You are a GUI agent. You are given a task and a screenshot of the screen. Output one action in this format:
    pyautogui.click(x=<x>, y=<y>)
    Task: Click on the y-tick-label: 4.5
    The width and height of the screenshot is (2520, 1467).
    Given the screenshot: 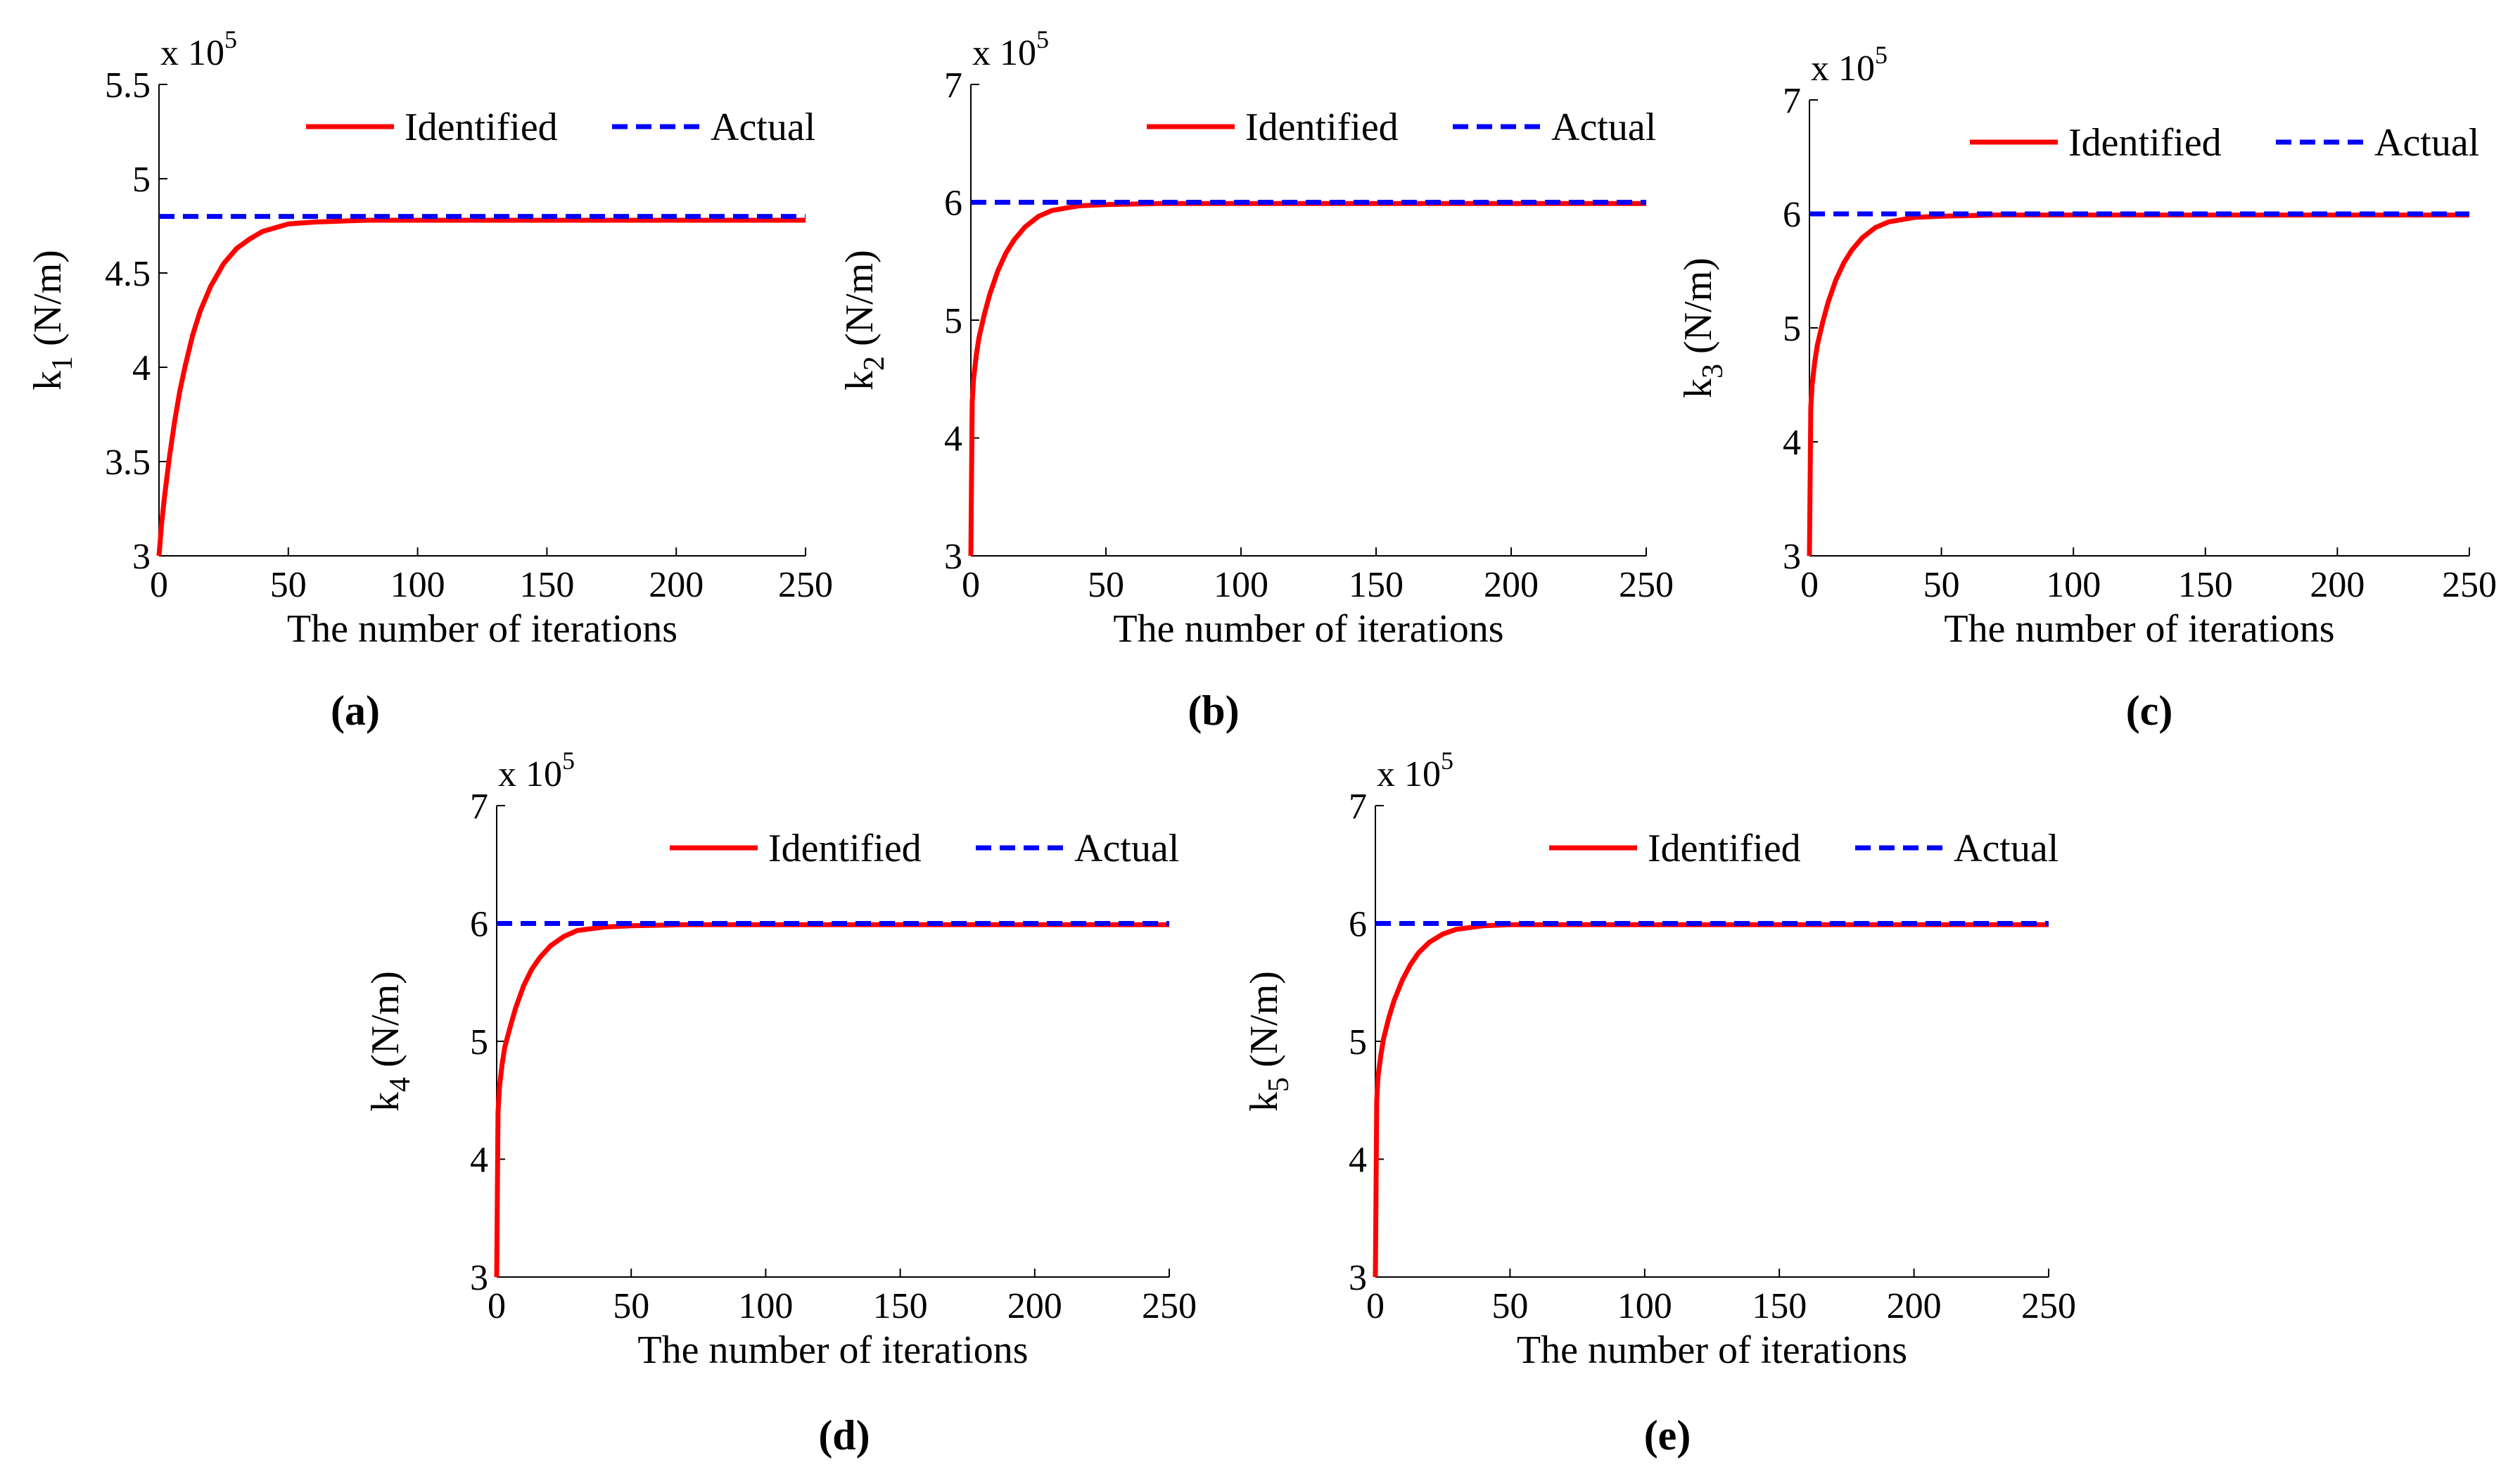 What is the action you would take?
    pyautogui.click(x=128, y=274)
    